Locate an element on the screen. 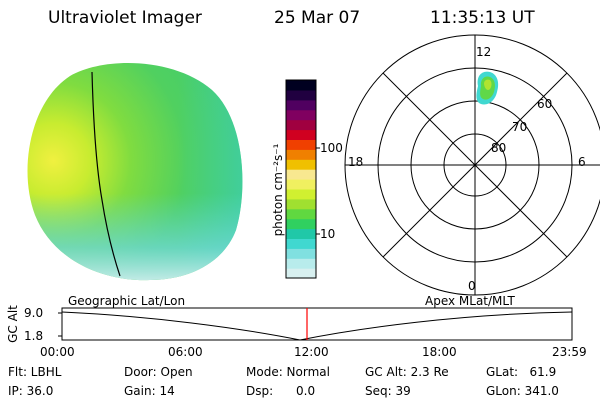 The width and height of the screenshot is (600, 400). gc-alt-status: GC Alt: 2.3 Re is located at coordinates (407, 372).